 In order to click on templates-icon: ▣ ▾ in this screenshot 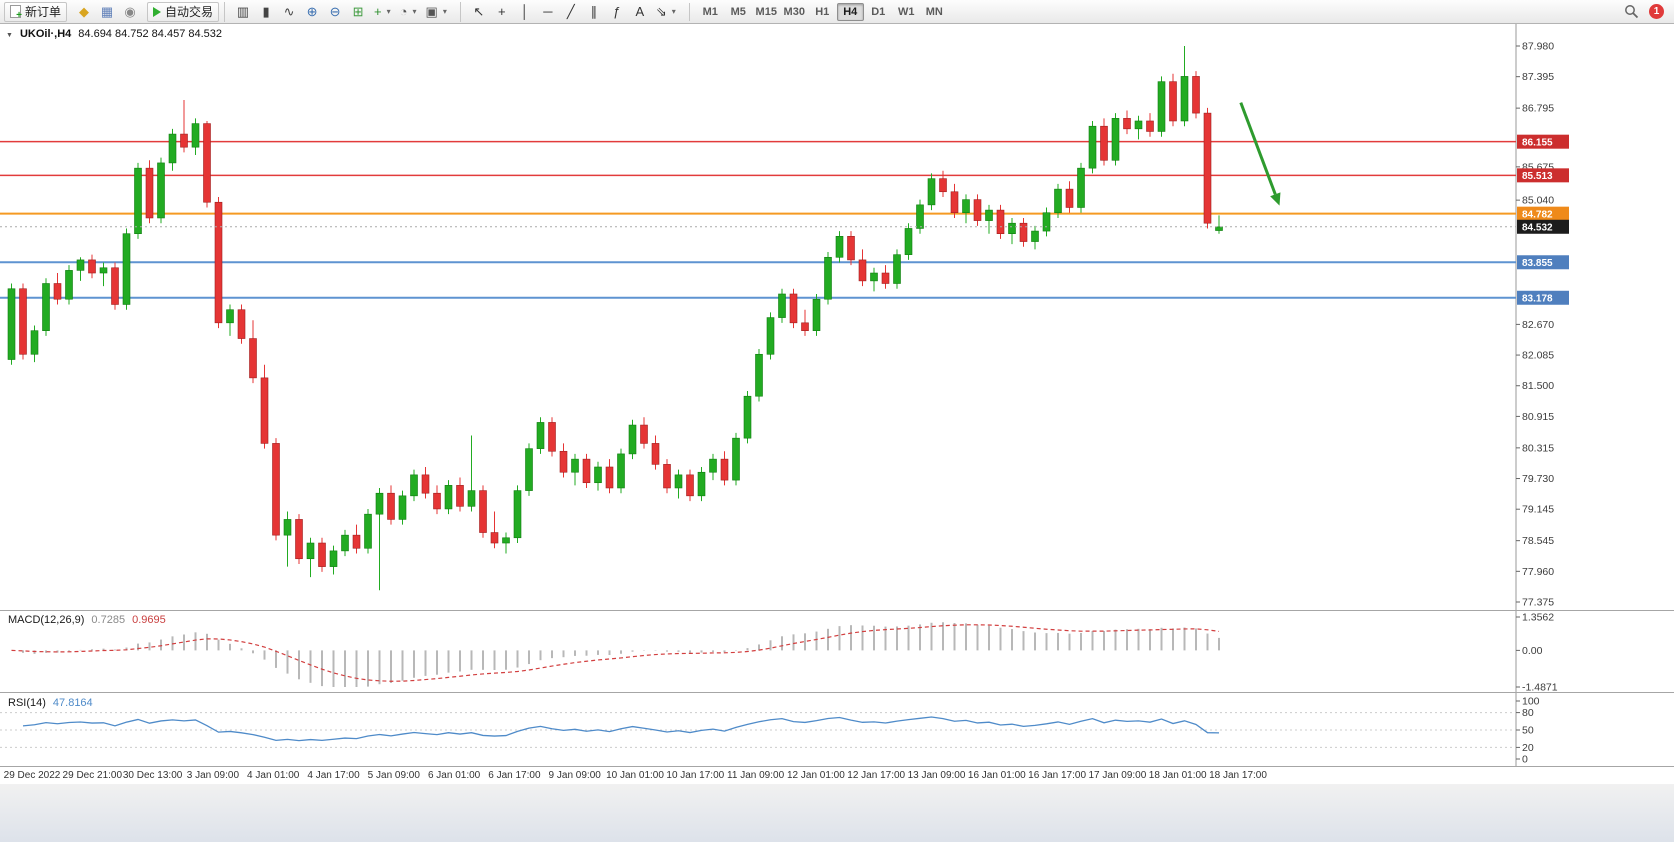, I will do `click(436, 12)`.